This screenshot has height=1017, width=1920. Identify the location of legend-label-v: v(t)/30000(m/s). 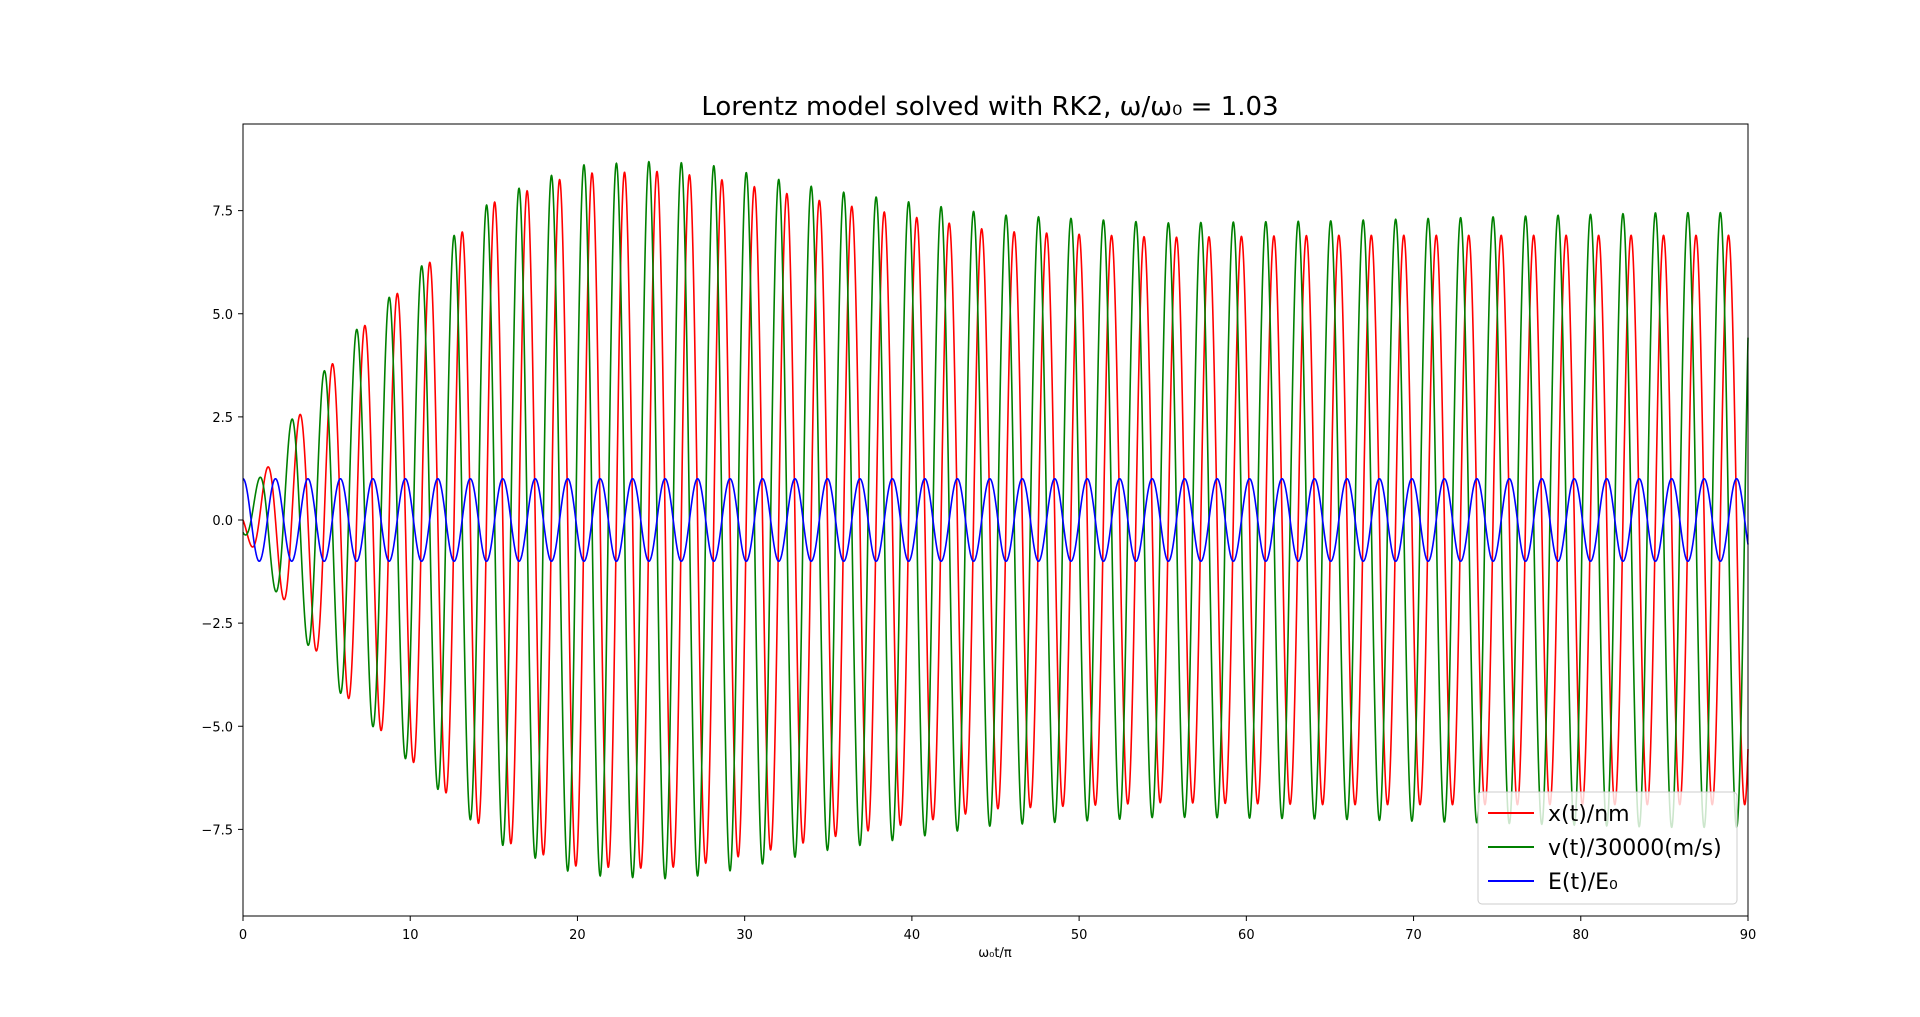
(1635, 848).